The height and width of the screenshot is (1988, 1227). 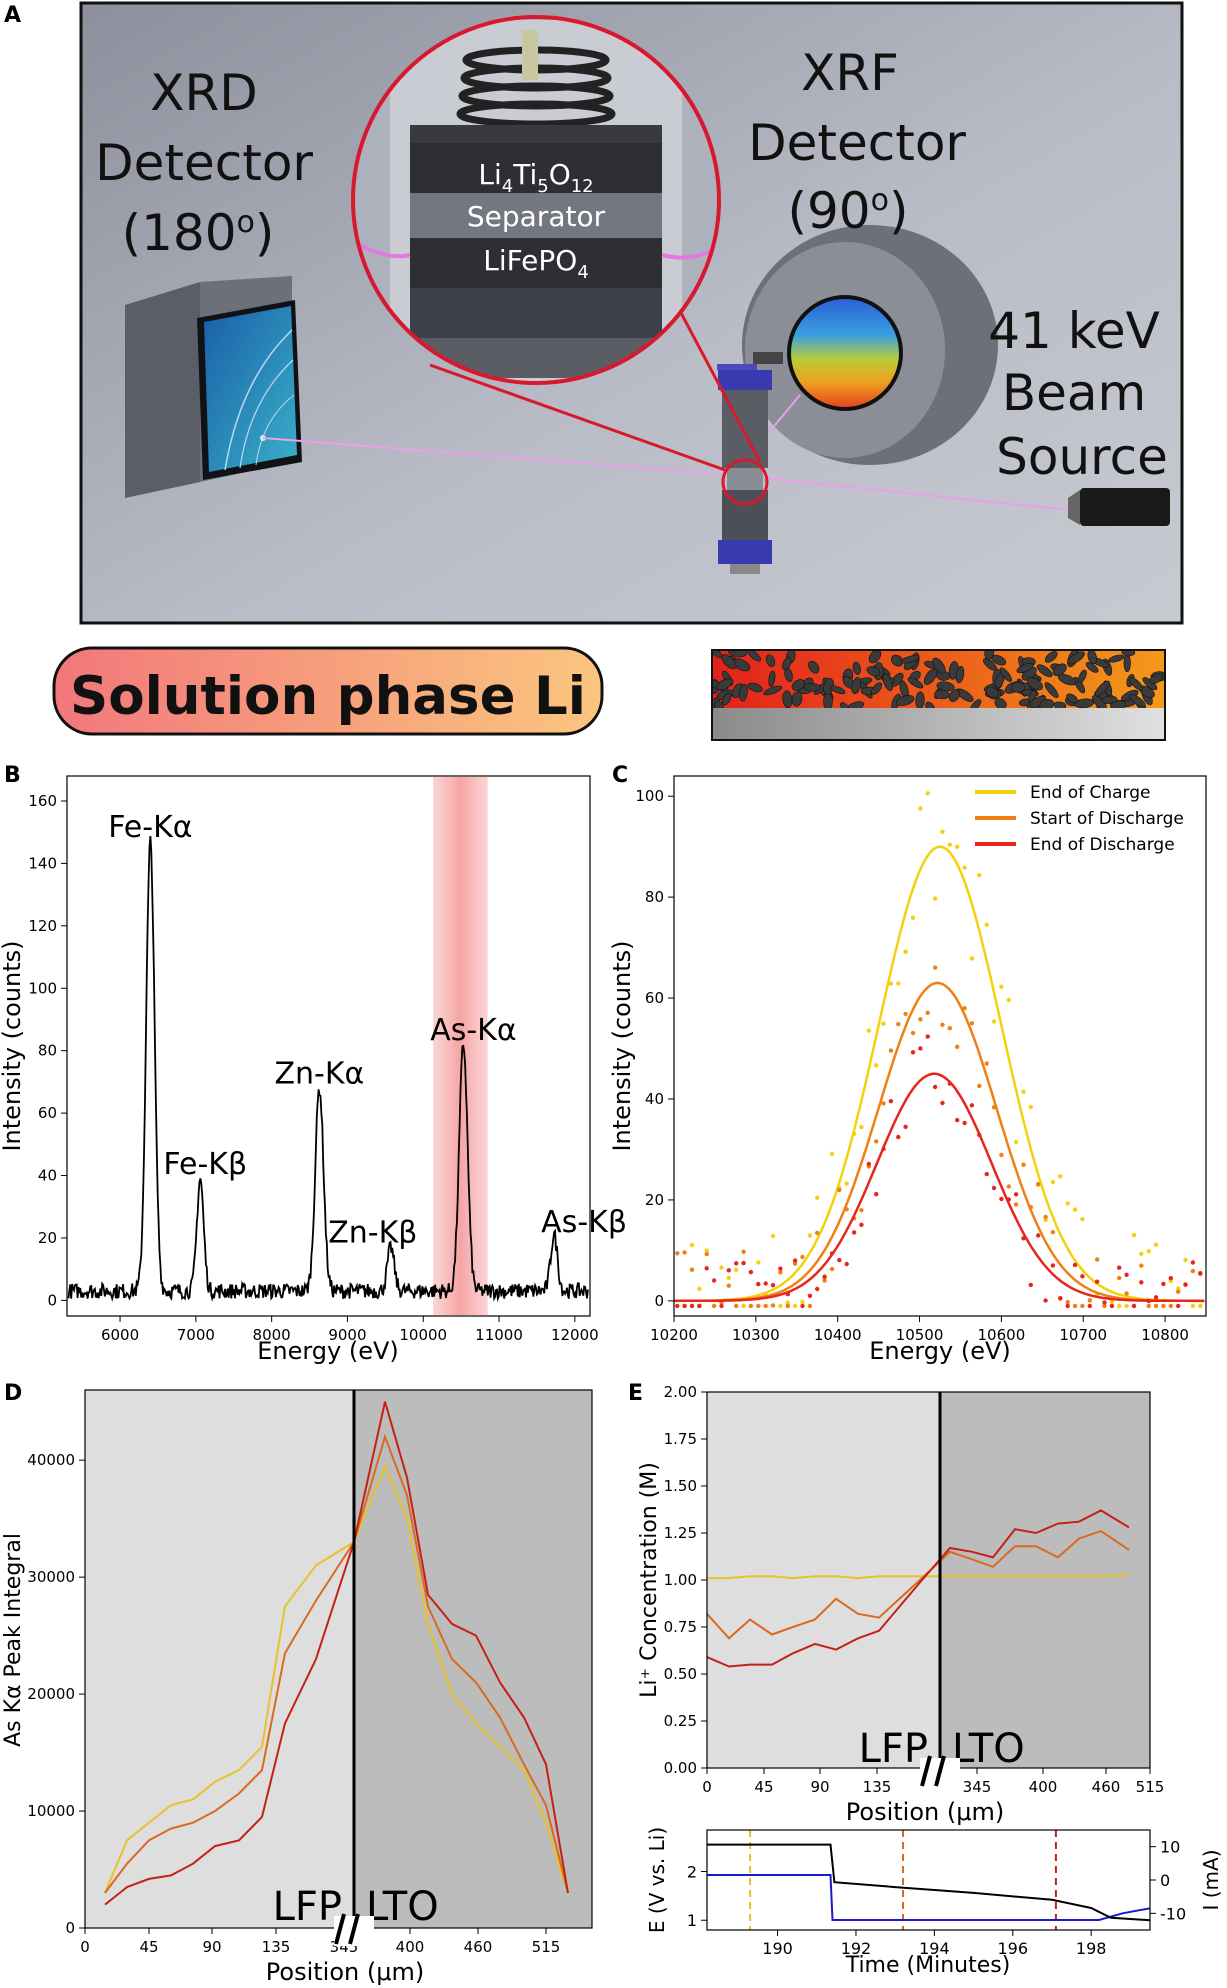 I want to click on panel-label-c: C, so click(x=620, y=775).